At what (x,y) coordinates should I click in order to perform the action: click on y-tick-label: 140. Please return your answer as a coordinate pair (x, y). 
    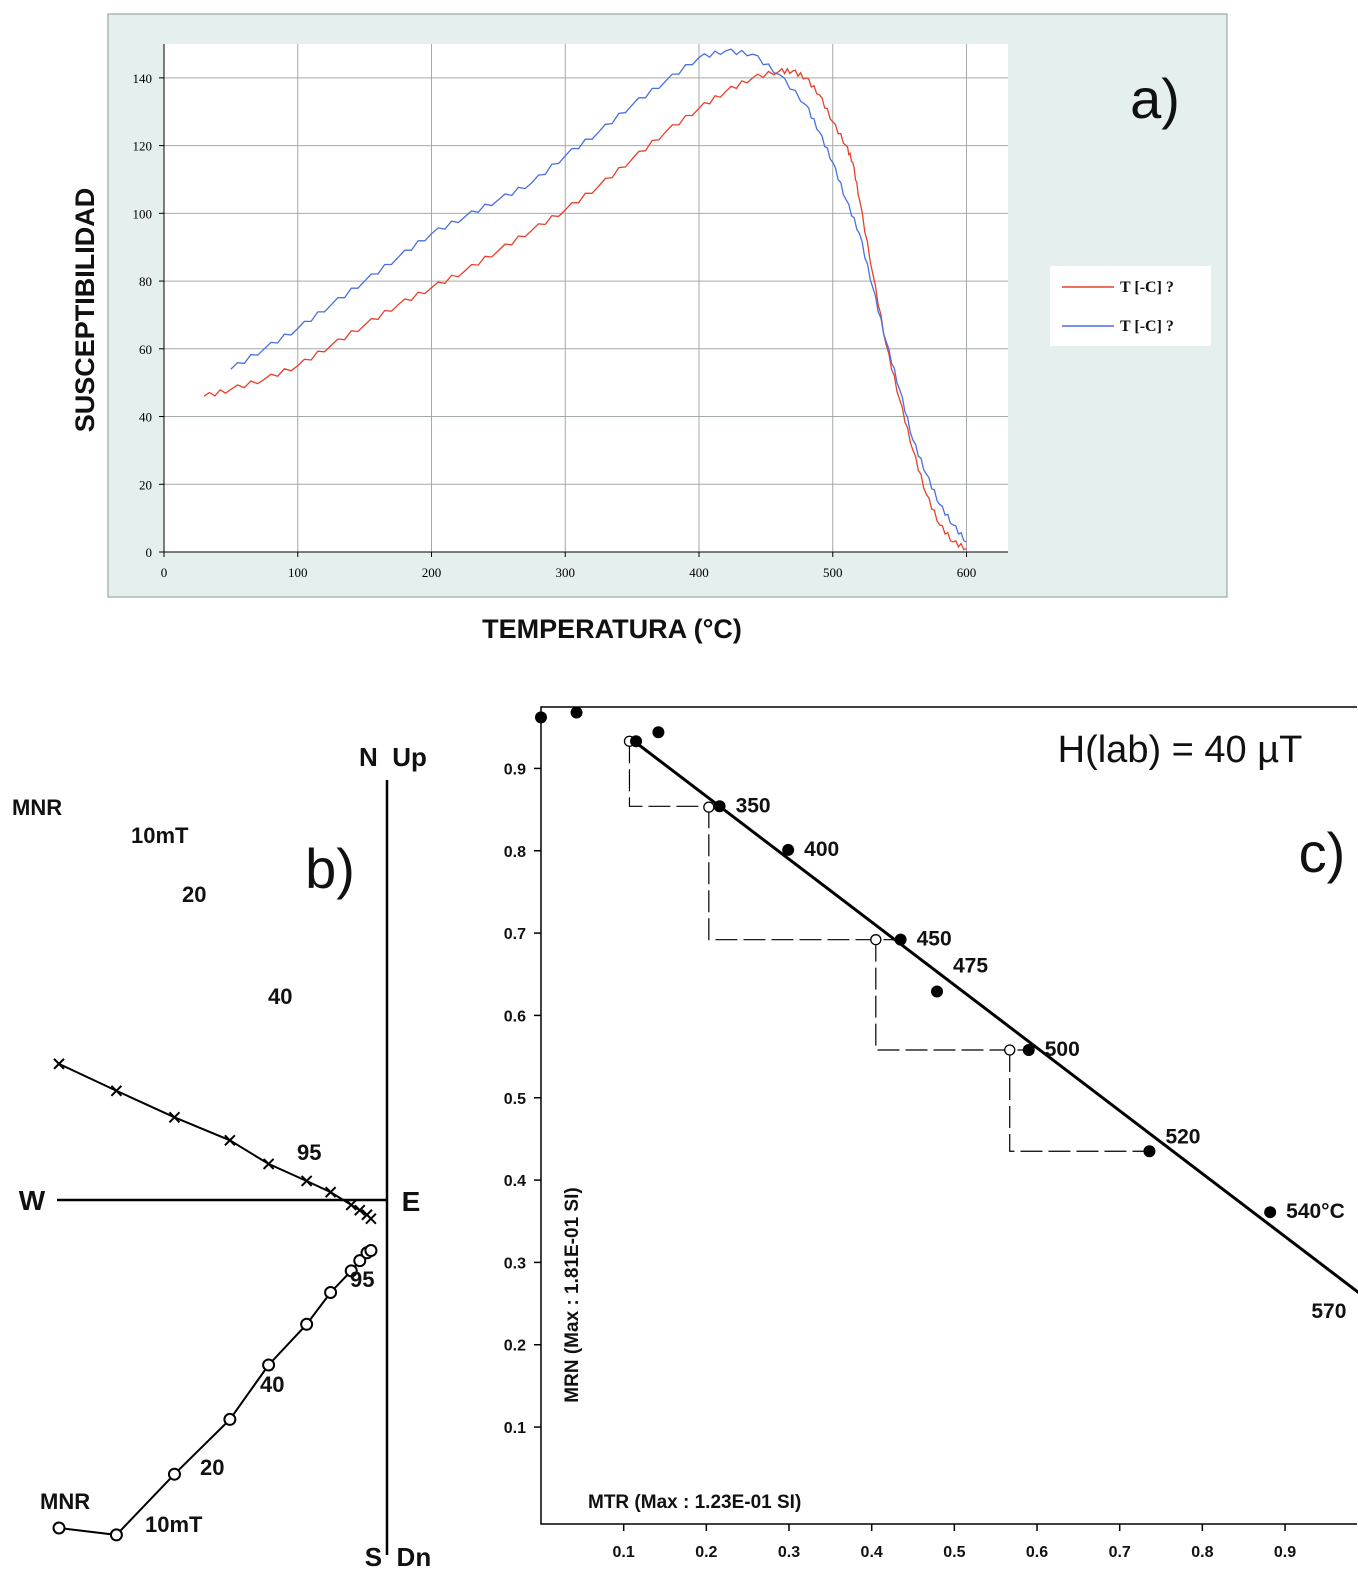
    Looking at the image, I should click on (143, 78).